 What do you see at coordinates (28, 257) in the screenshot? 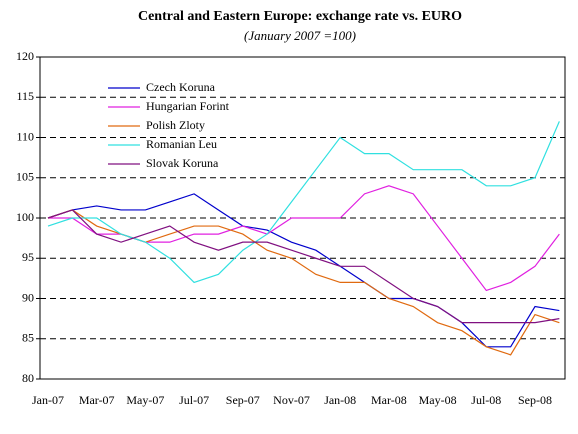
I see `y-tick-label: 95` at bounding box center [28, 257].